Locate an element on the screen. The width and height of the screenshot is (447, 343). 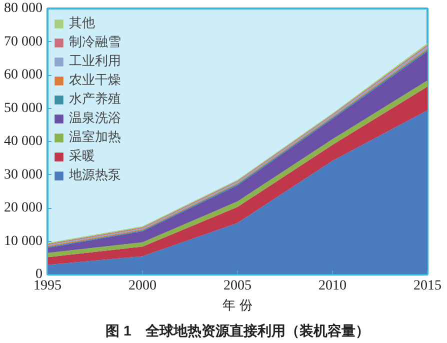
x-tick-label: 2015 is located at coordinates (428, 286).